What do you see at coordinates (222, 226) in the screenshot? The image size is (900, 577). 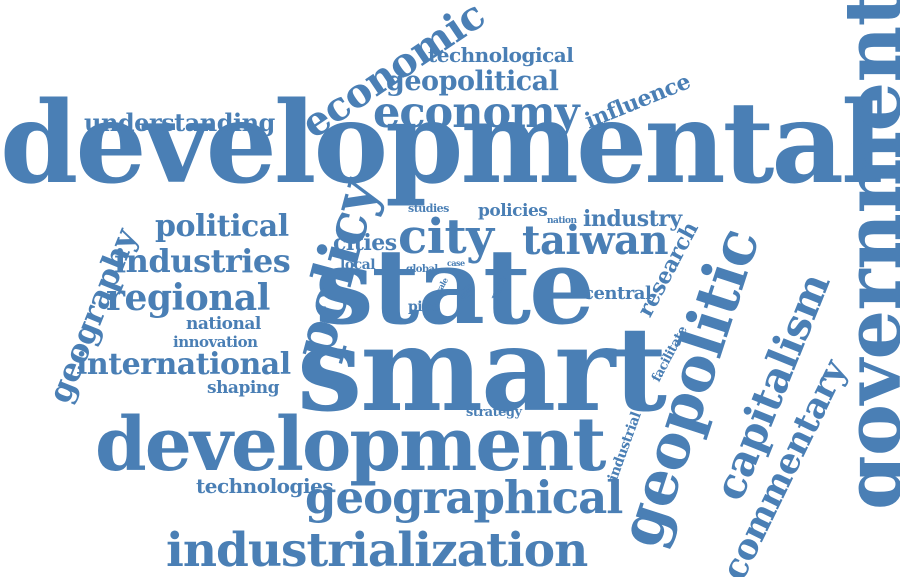 I see `word-political: political` at bounding box center [222, 226].